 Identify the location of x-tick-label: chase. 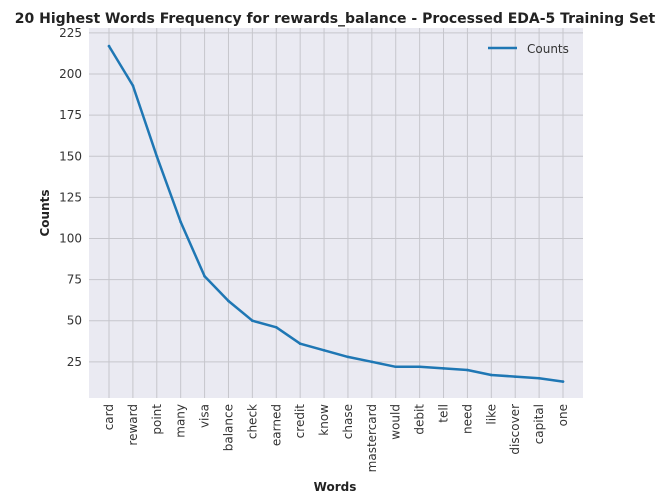
(348, 421).